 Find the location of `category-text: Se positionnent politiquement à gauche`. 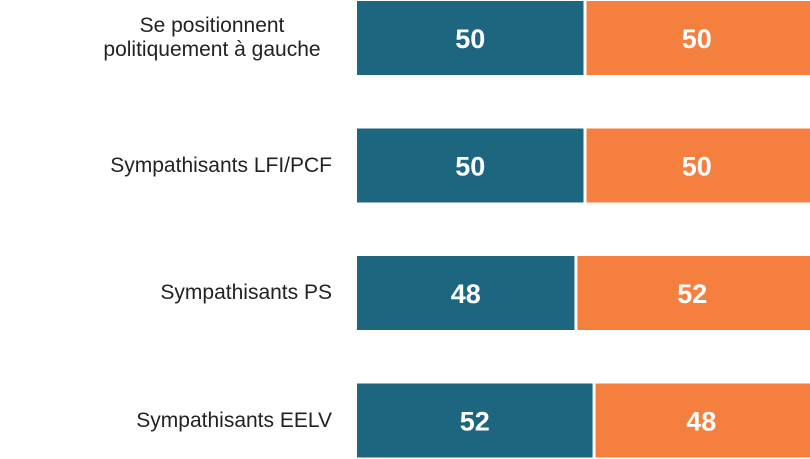

category-text: Se positionnent politiquement à gauche is located at coordinates (212, 37).